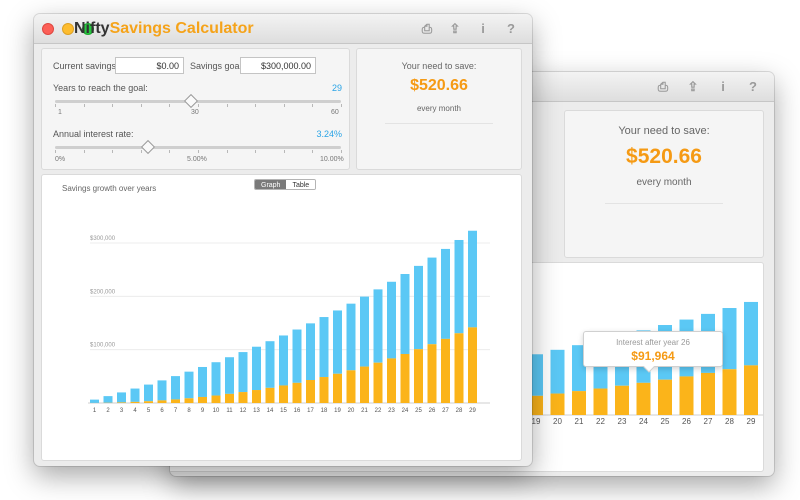  What do you see at coordinates (729, 421) in the screenshot?
I see `back-x-tick-label: 28` at bounding box center [729, 421].